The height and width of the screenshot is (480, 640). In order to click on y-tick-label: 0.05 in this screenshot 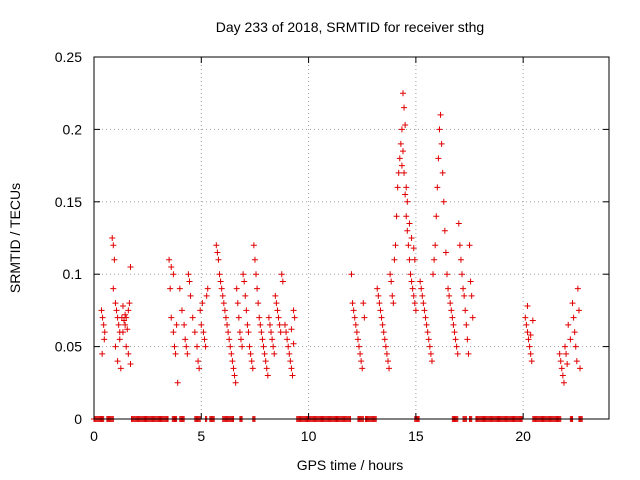, I will do `click(68, 347)`.